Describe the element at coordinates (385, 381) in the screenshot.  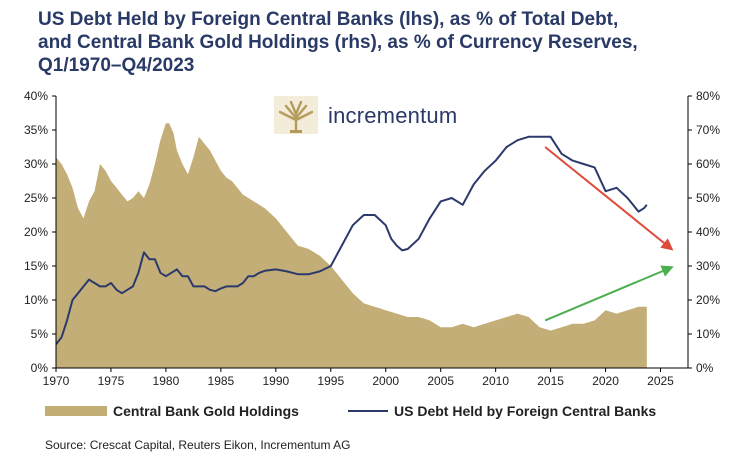
I see `x-tick-label: 2000` at that location.